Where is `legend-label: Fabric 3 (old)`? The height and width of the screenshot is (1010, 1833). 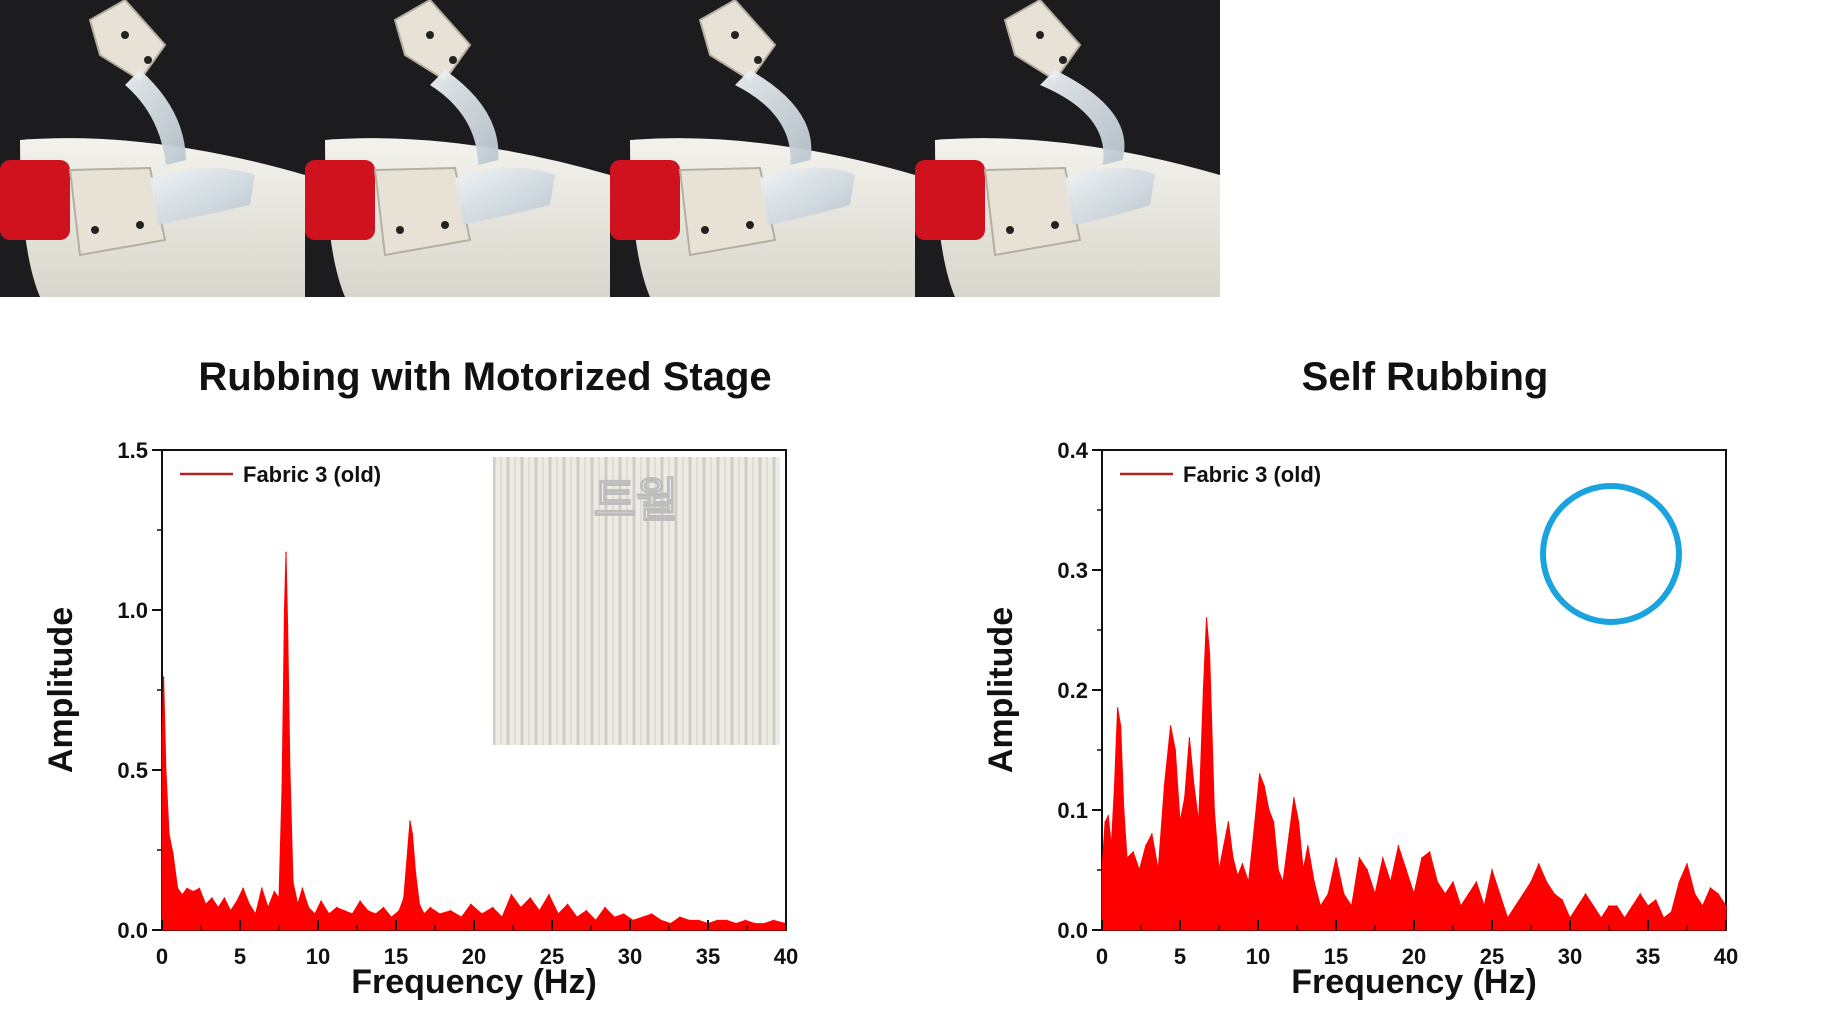 legend-label: Fabric 3 (old) is located at coordinates (312, 474).